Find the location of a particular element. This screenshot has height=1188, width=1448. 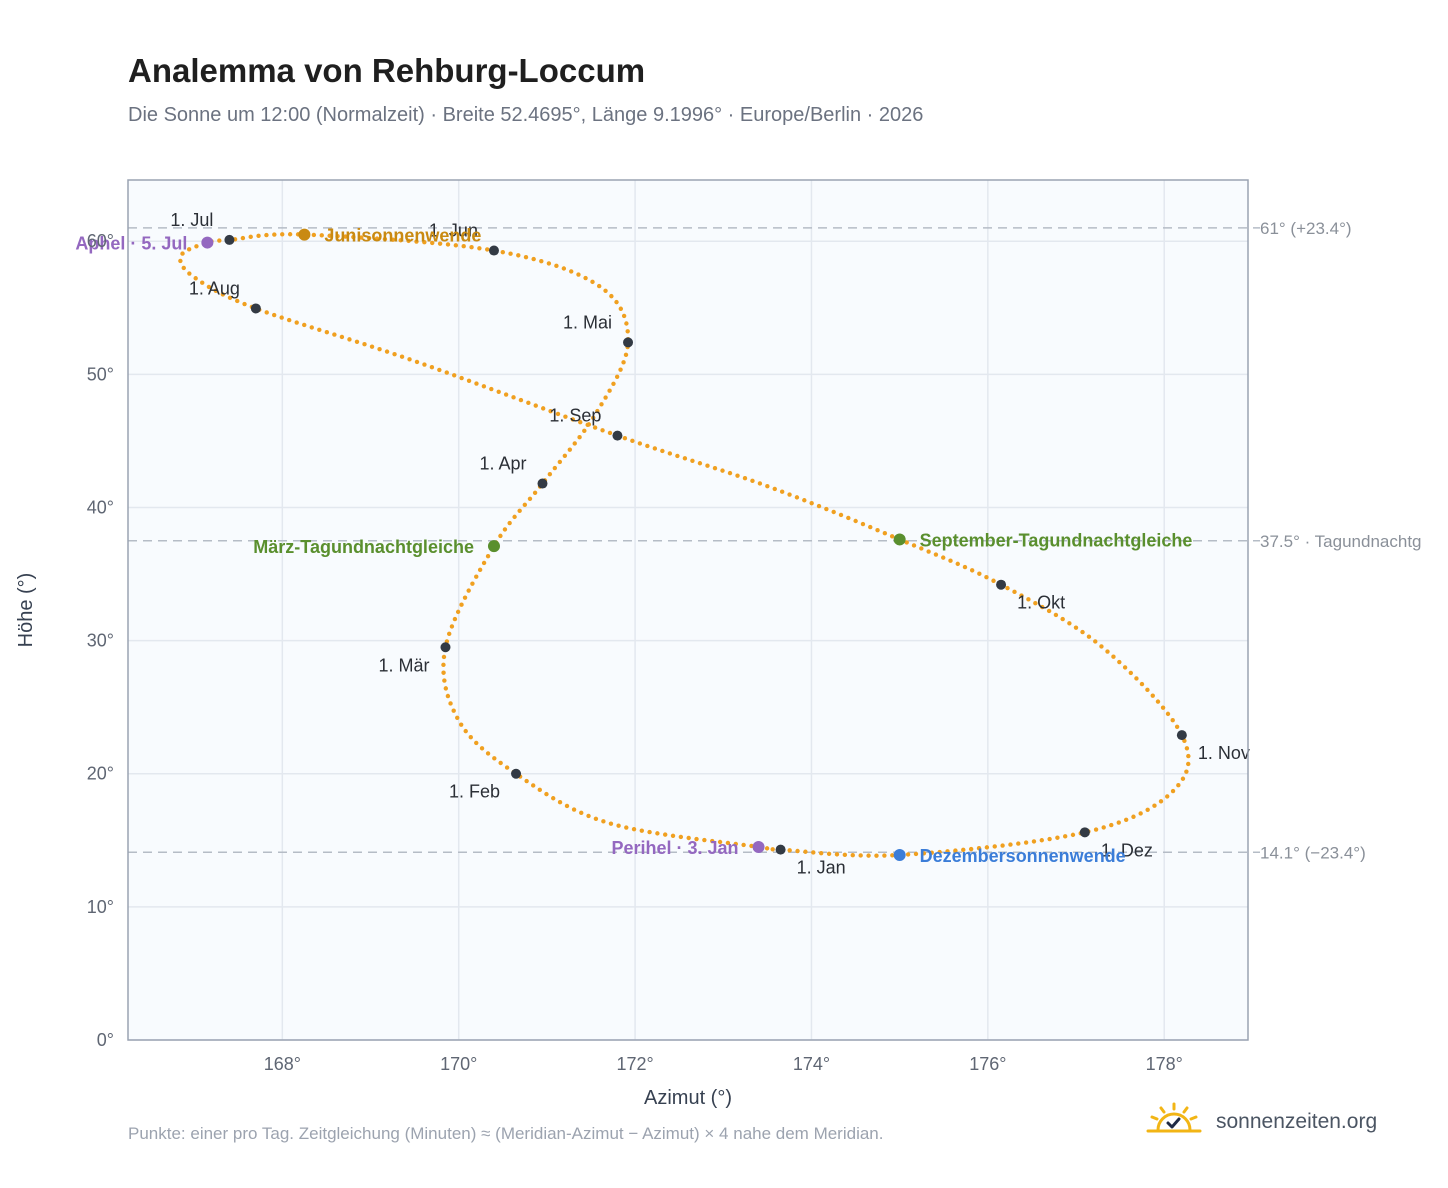

x-tick-label: 170° is located at coordinates (458, 1064).